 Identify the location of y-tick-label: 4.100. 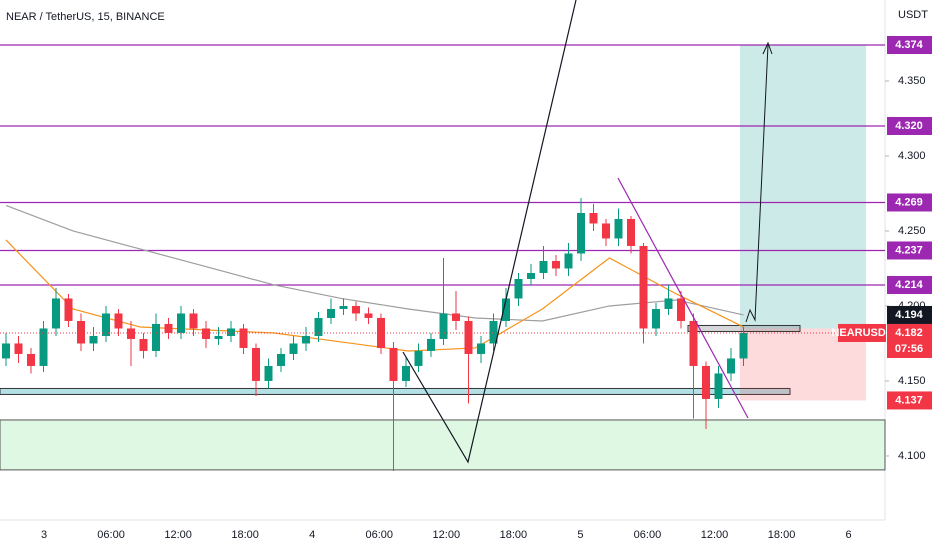
(912, 456).